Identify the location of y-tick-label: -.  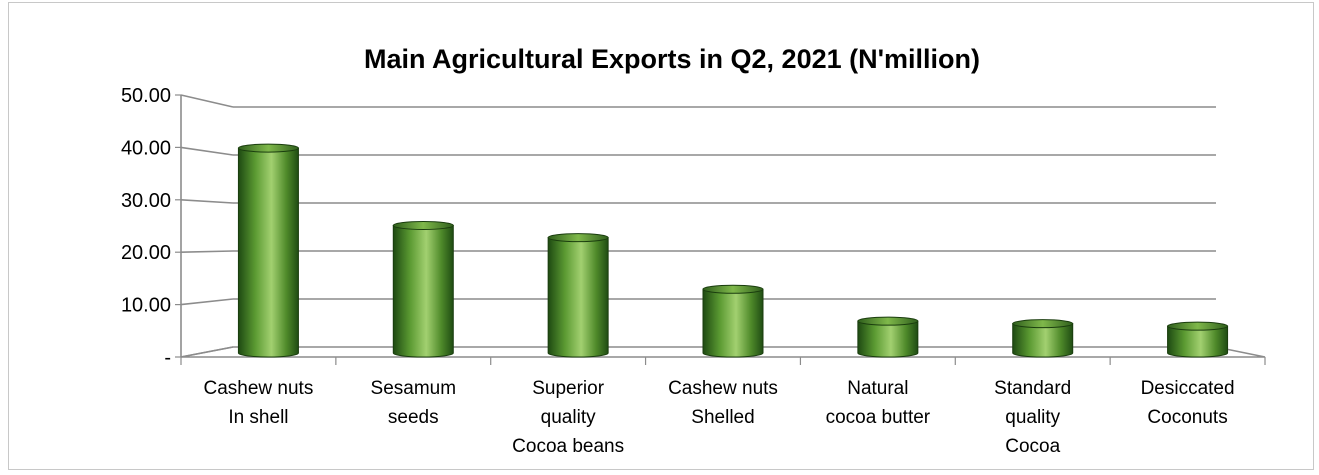
(167, 358).